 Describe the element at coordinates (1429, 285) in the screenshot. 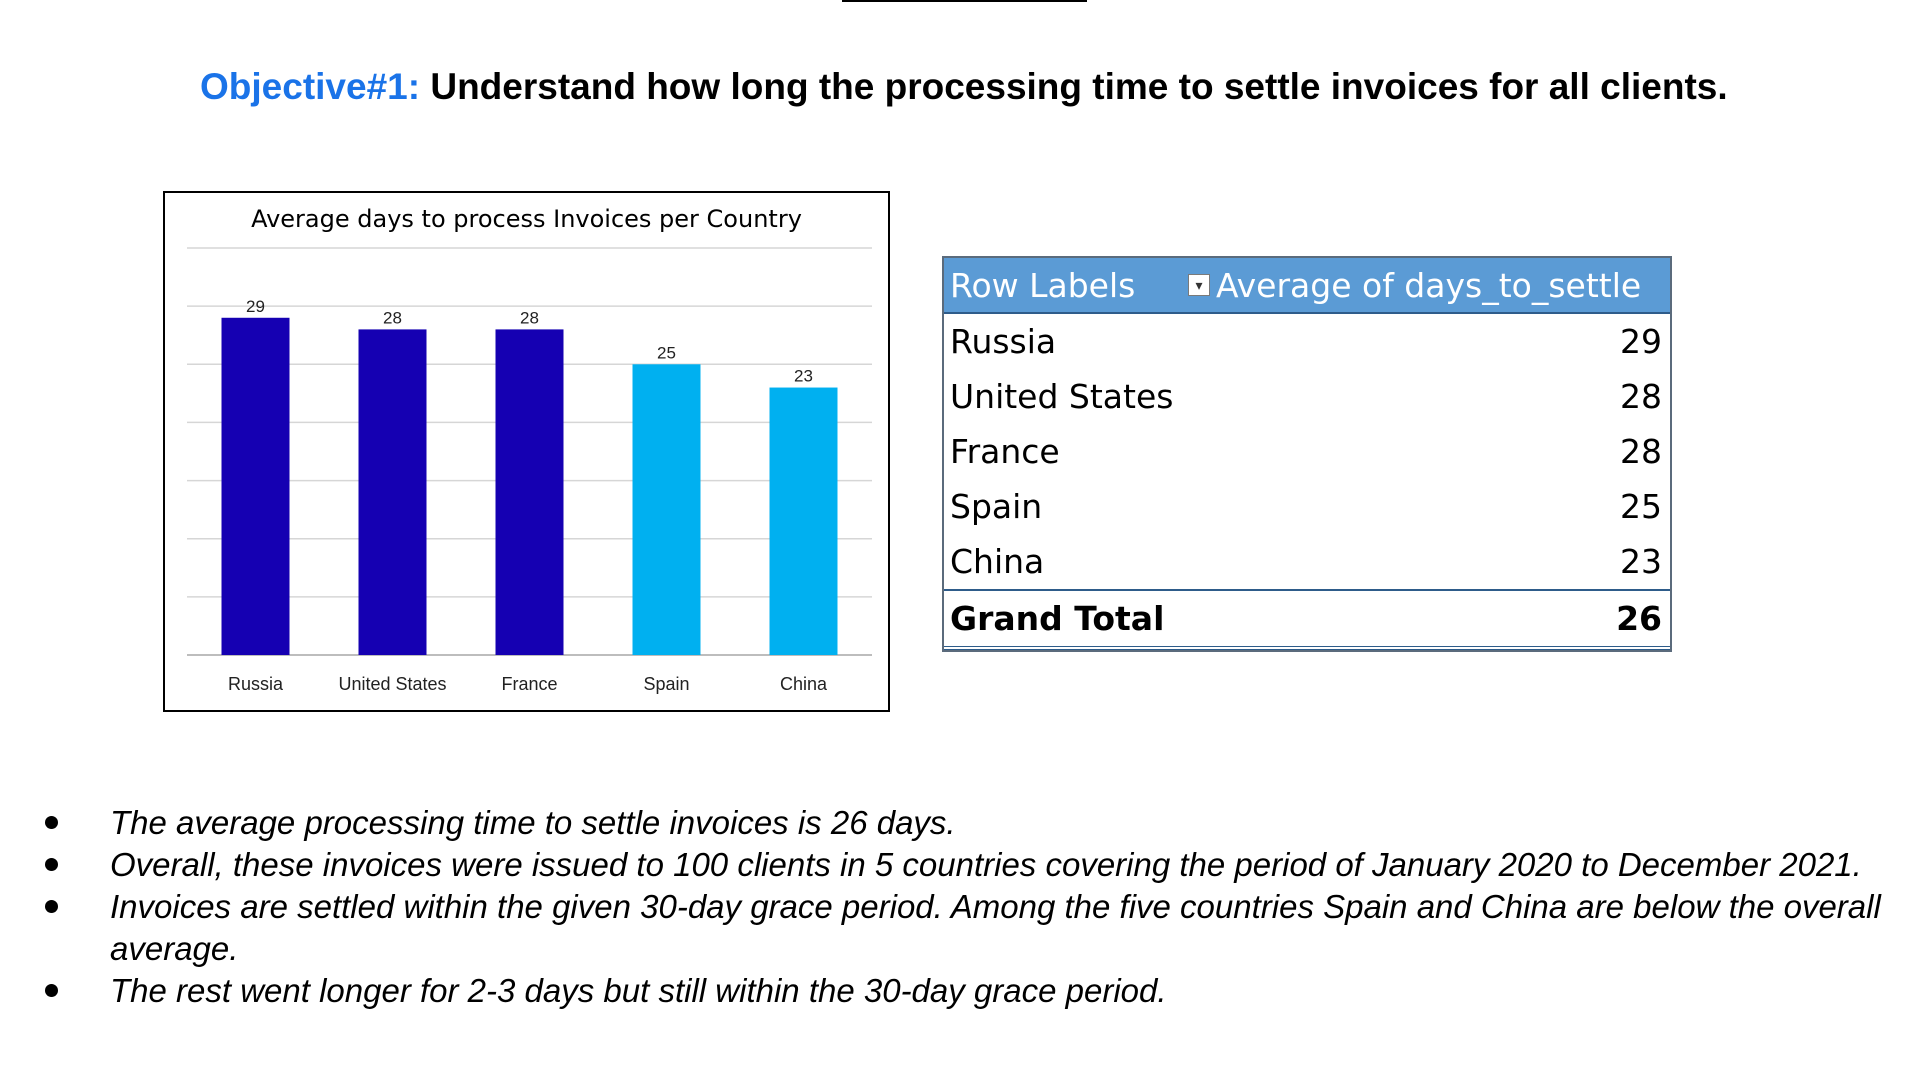

I see `pivot-header-value: Average of days_to_settle` at that location.